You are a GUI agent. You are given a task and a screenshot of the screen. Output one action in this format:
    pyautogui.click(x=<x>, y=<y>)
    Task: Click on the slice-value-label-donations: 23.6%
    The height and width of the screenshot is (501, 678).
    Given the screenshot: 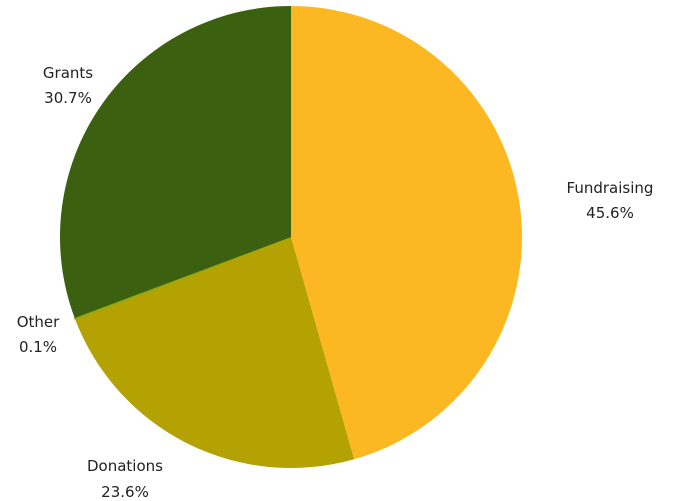 What is the action you would take?
    pyautogui.click(x=125, y=492)
    